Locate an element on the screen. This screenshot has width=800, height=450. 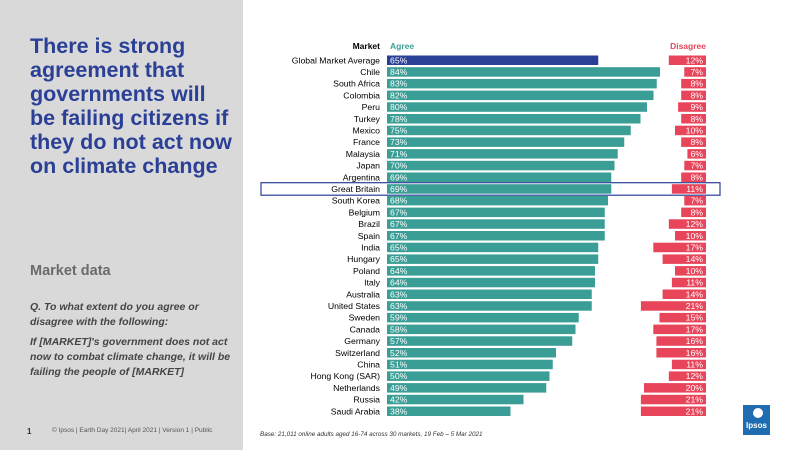
market-label-mexico: Mexico is located at coordinates (366, 131).